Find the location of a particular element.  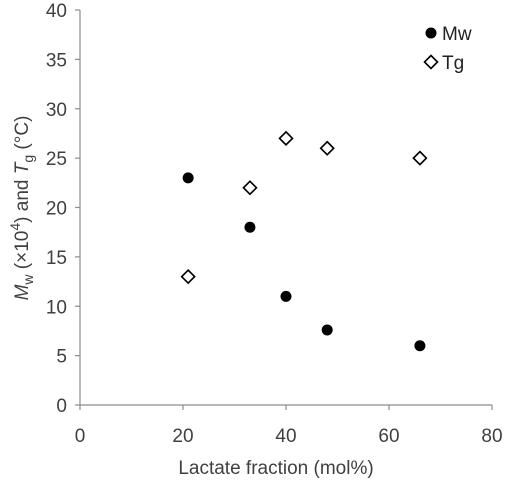

y-axis-title-prefix: (×10 is located at coordinates (22, 253).